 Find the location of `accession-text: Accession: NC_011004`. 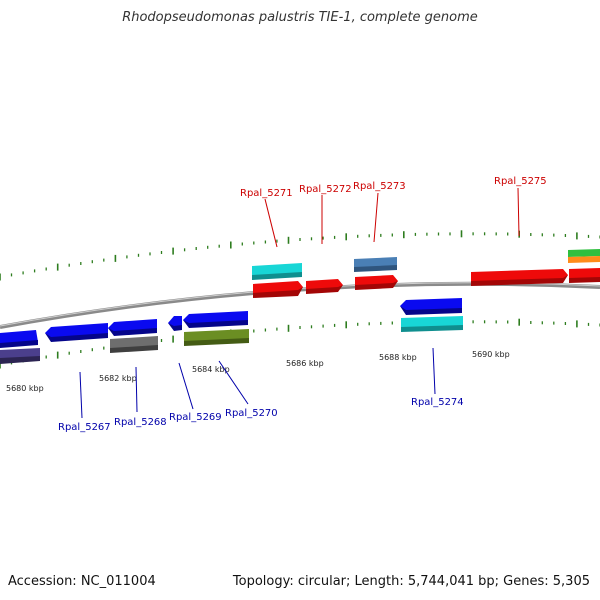

accession-text: Accession: NC_011004 is located at coordinates (82, 581).